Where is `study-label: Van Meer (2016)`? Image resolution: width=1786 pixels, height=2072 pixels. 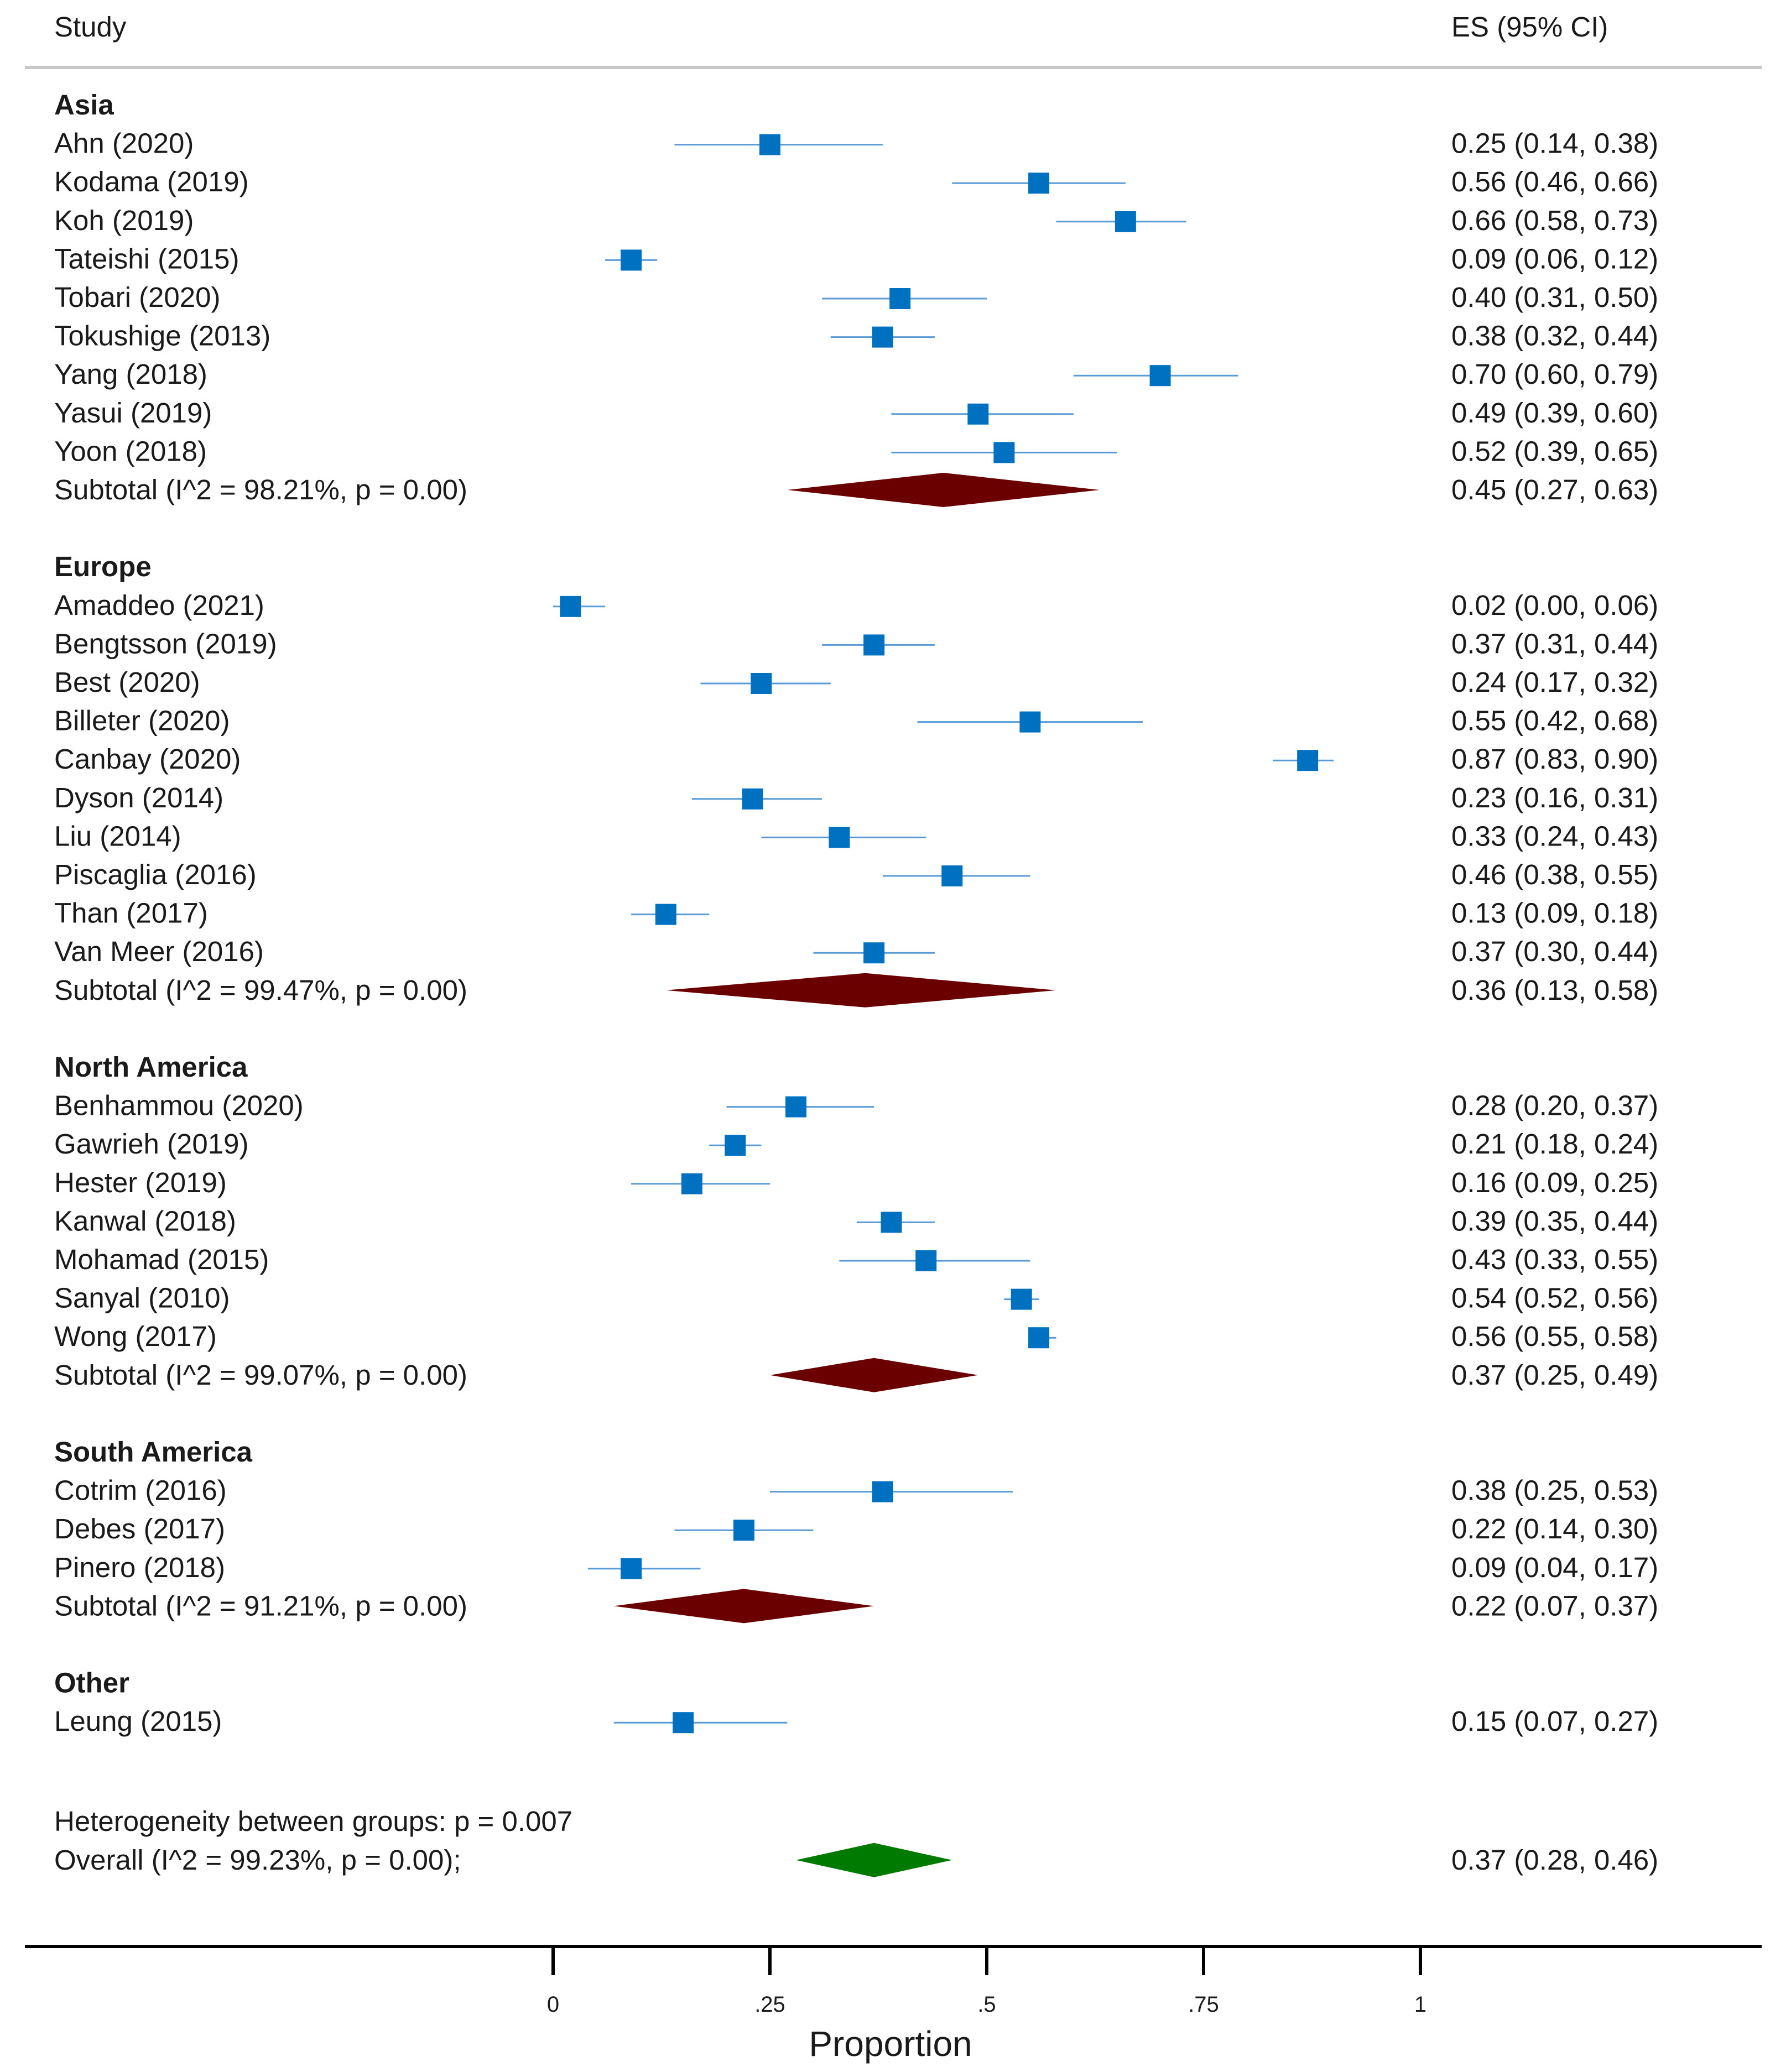 study-label: Van Meer (2016) is located at coordinates (159, 951).